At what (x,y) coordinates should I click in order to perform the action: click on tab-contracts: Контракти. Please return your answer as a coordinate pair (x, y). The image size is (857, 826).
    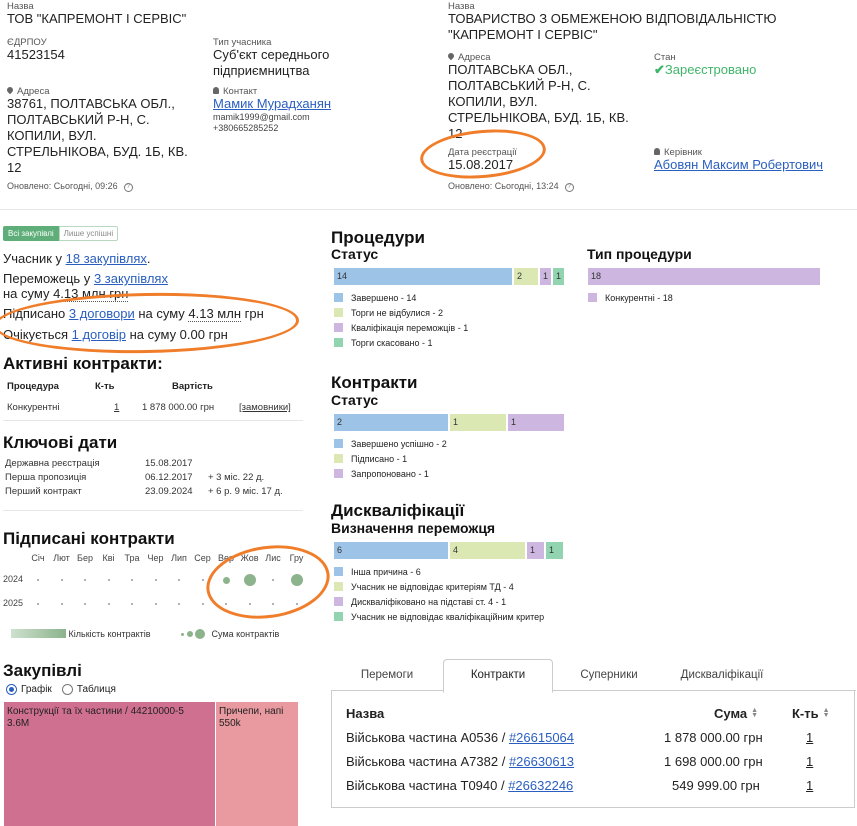
    Looking at the image, I should click on (498, 676).